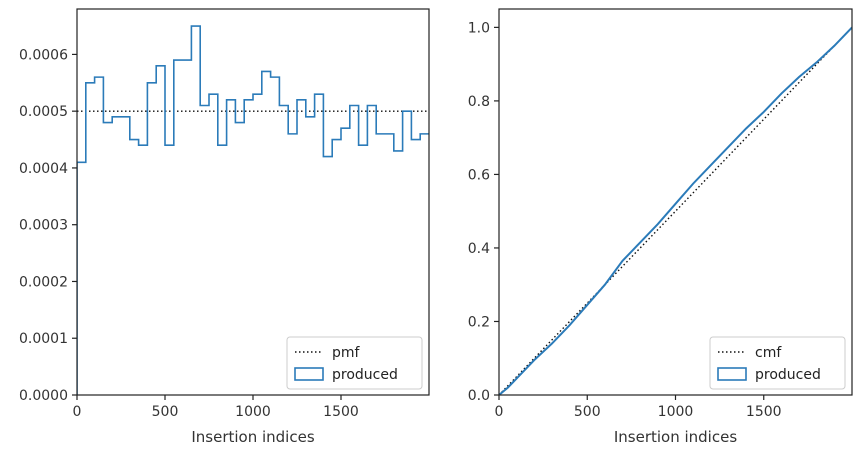 The width and height of the screenshot is (861, 453). What do you see at coordinates (768, 353) in the screenshot?
I see `legend-label-cmf: cmf` at bounding box center [768, 353].